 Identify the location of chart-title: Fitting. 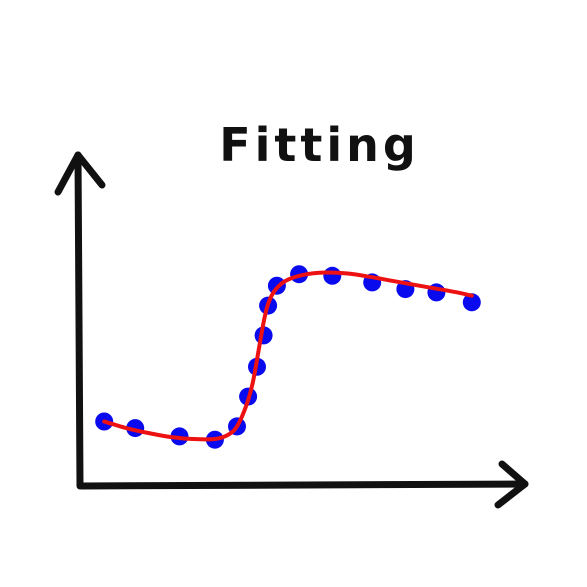
(319, 145).